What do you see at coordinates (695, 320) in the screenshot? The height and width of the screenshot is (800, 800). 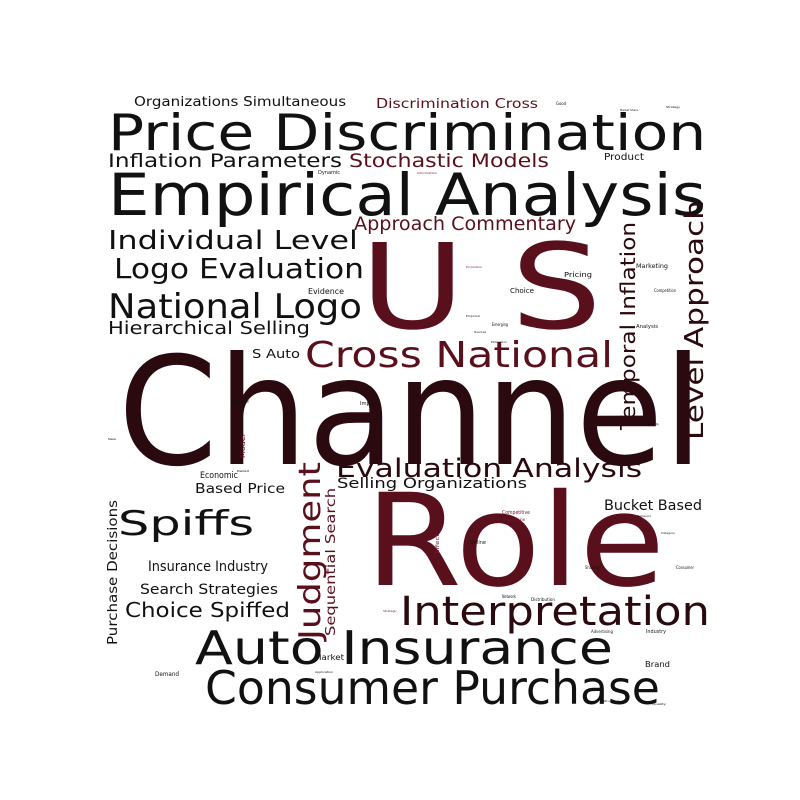 I see `cloud-word-level-approach: Level Approach` at bounding box center [695, 320].